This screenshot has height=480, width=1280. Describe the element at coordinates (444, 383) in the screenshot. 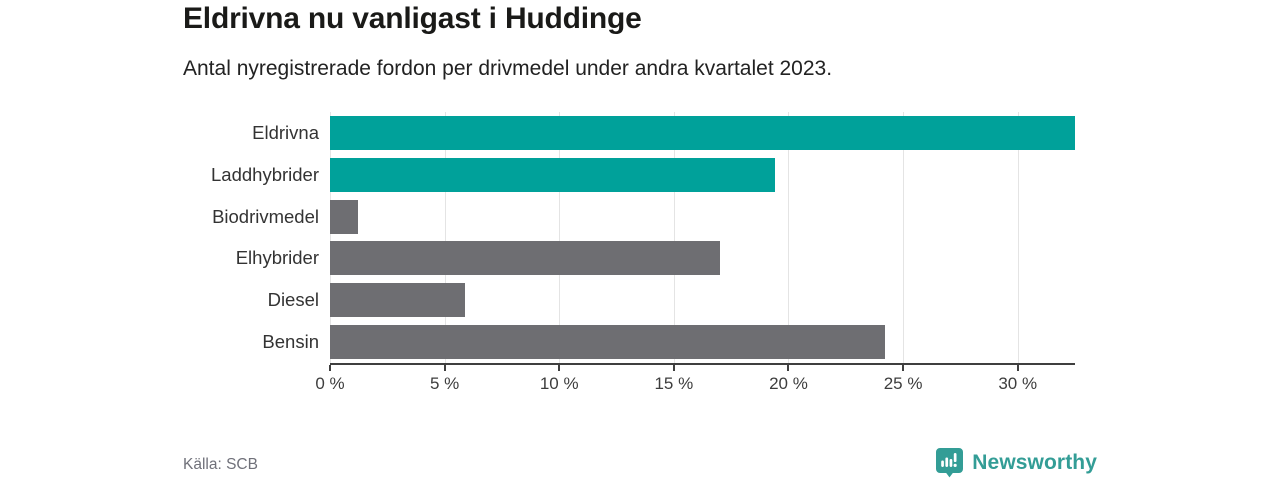

I see `axis-tick-label: 5 %` at that location.